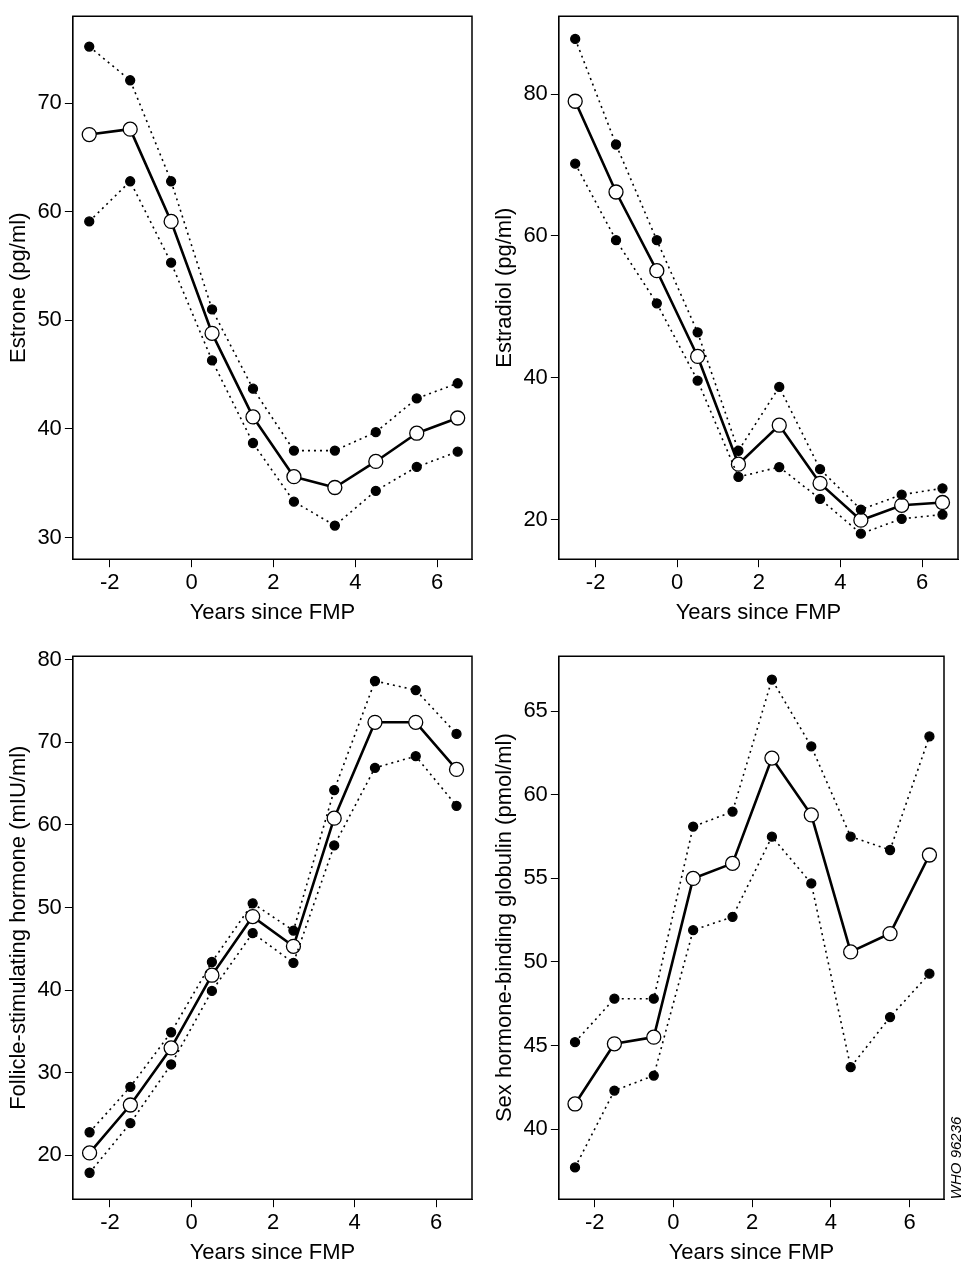 Image resolution: width=972 pixels, height=1275 pixels. What do you see at coordinates (18, 927) in the screenshot?
I see `y-axis-title: Follicle-stimulating hormone (mIU/ml)` at bounding box center [18, 927].